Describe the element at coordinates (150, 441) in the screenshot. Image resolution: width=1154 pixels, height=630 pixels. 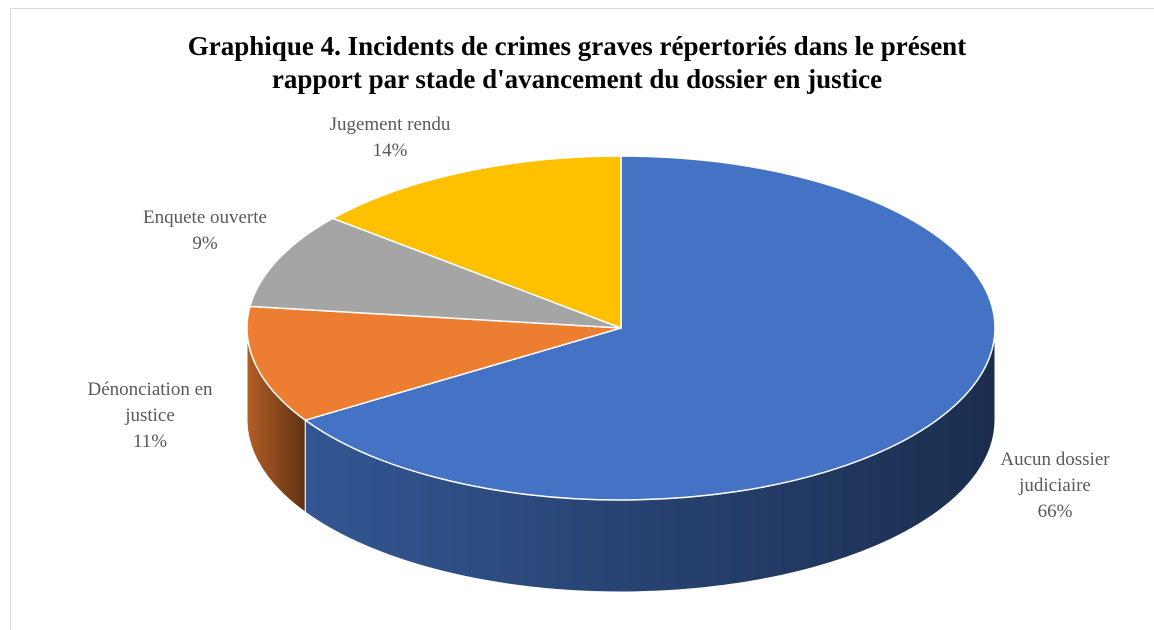
I see `value-label: 11%` at that location.